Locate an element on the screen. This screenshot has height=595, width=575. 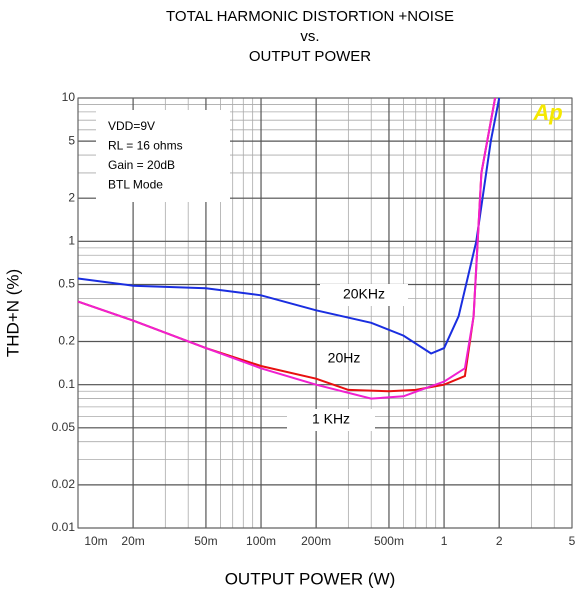
x-tick-label: 500m is located at coordinates (389, 541).